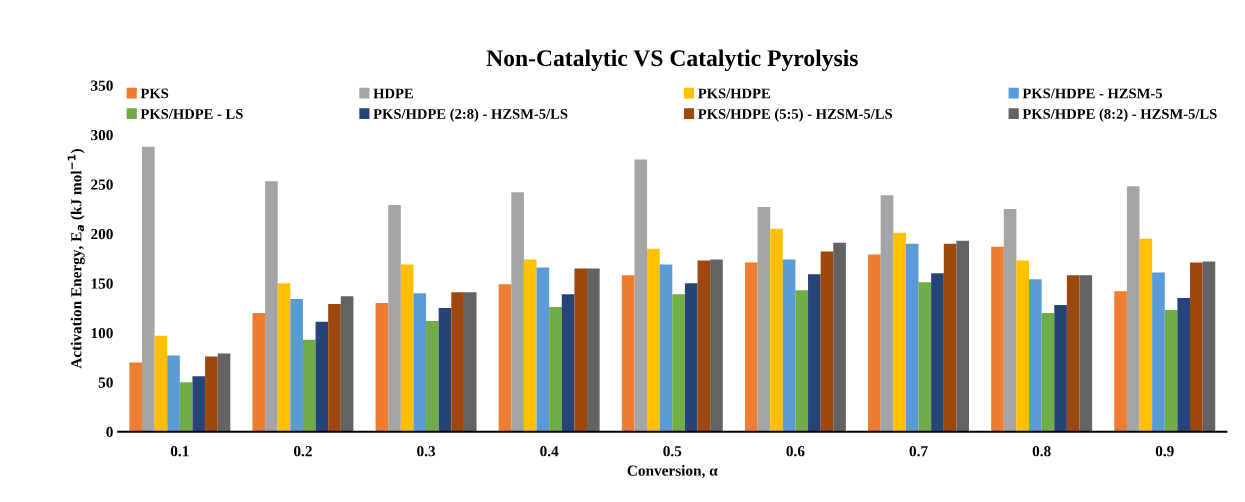  What do you see at coordinates (795, 115) in the screenshot?
I see `legend-label: PKS/HDPE (5:5) - HZSM-5/LS` at bounding box center [795, 115].